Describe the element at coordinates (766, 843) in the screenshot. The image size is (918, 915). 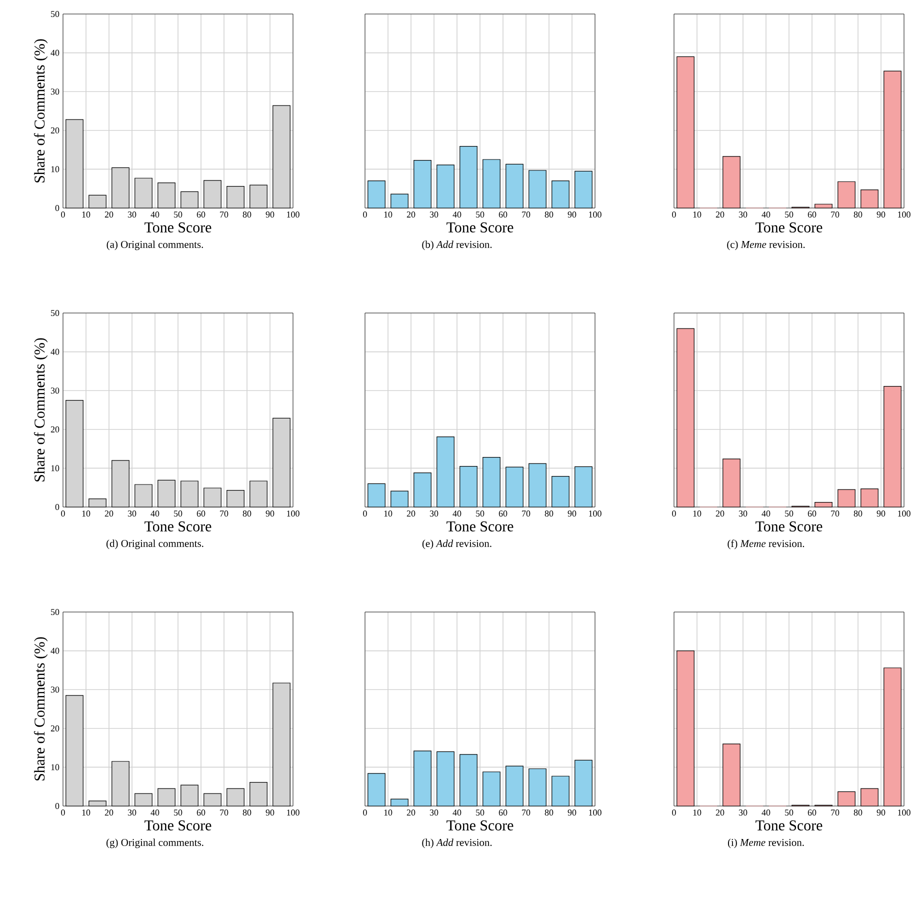
I see `text: (i) Meme revision.` at that location.